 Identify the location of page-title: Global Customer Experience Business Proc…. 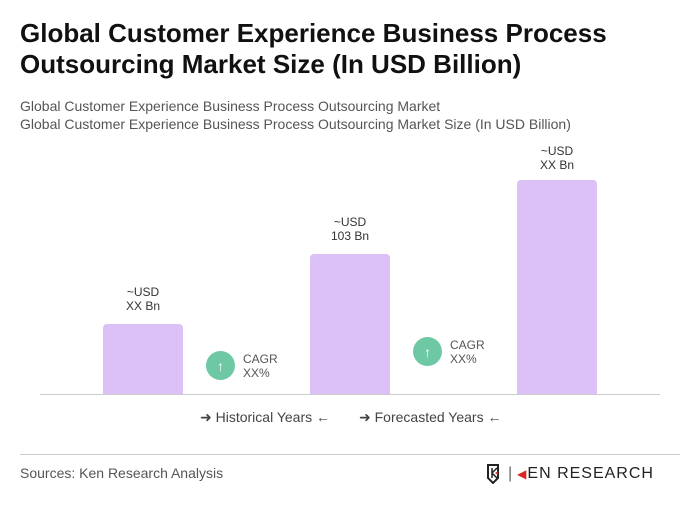
(313, 48).